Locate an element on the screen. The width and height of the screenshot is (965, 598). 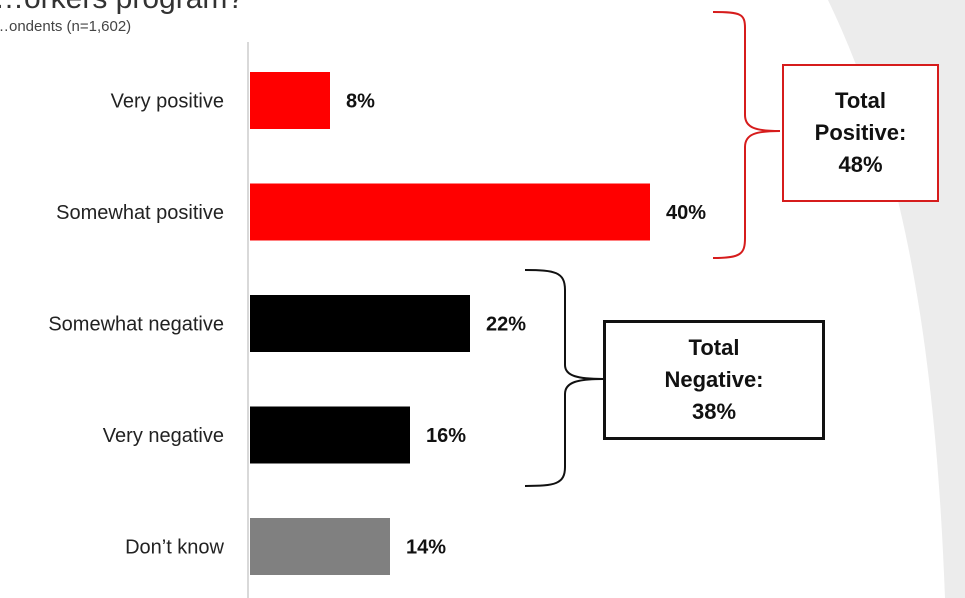
value-label: 16% is located at coordinates (446, 436).